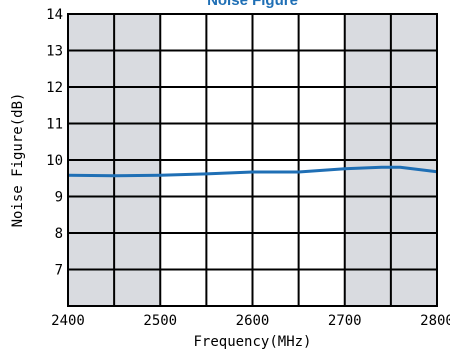  What do you see at coordinates (54, 125) in the screenshot?
I see `y-tick-label: 11` at bounding box center [54, 125].